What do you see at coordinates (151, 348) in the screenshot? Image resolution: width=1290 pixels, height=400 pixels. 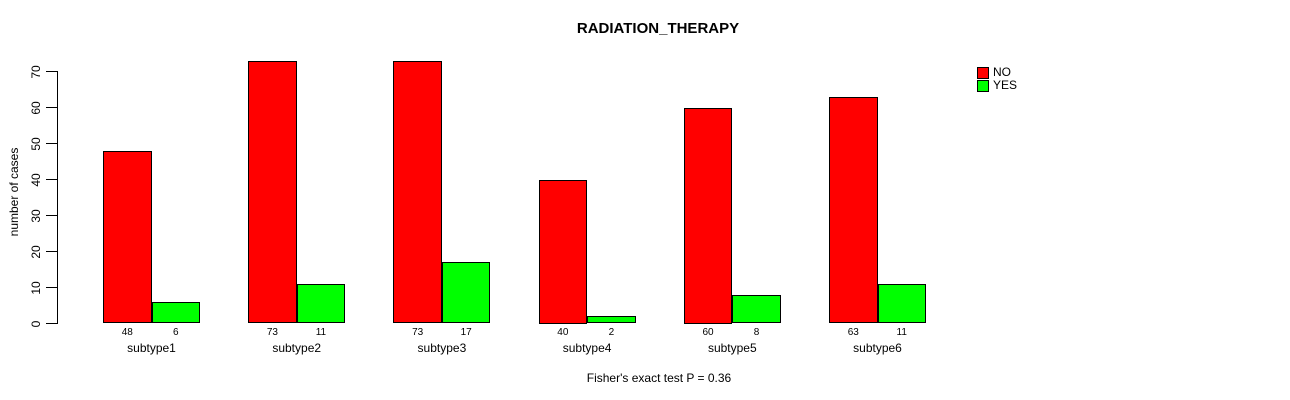 I see `category-label-subtype1: subtype1` at bounding box center [151, 348].